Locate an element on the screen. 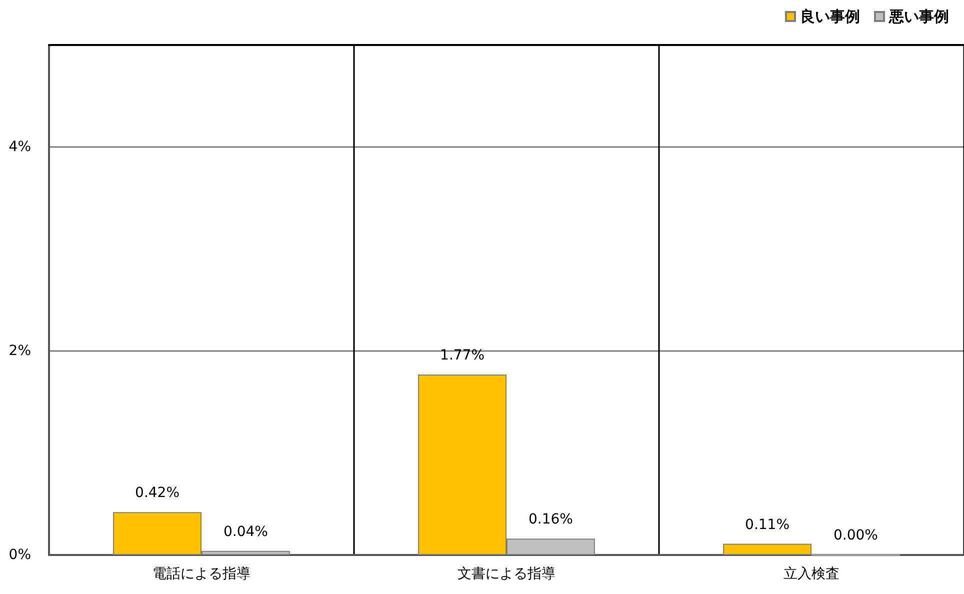 This screenshot has width=964, height=594. y-tick-label: 4% is located at coordinates (19, 147).